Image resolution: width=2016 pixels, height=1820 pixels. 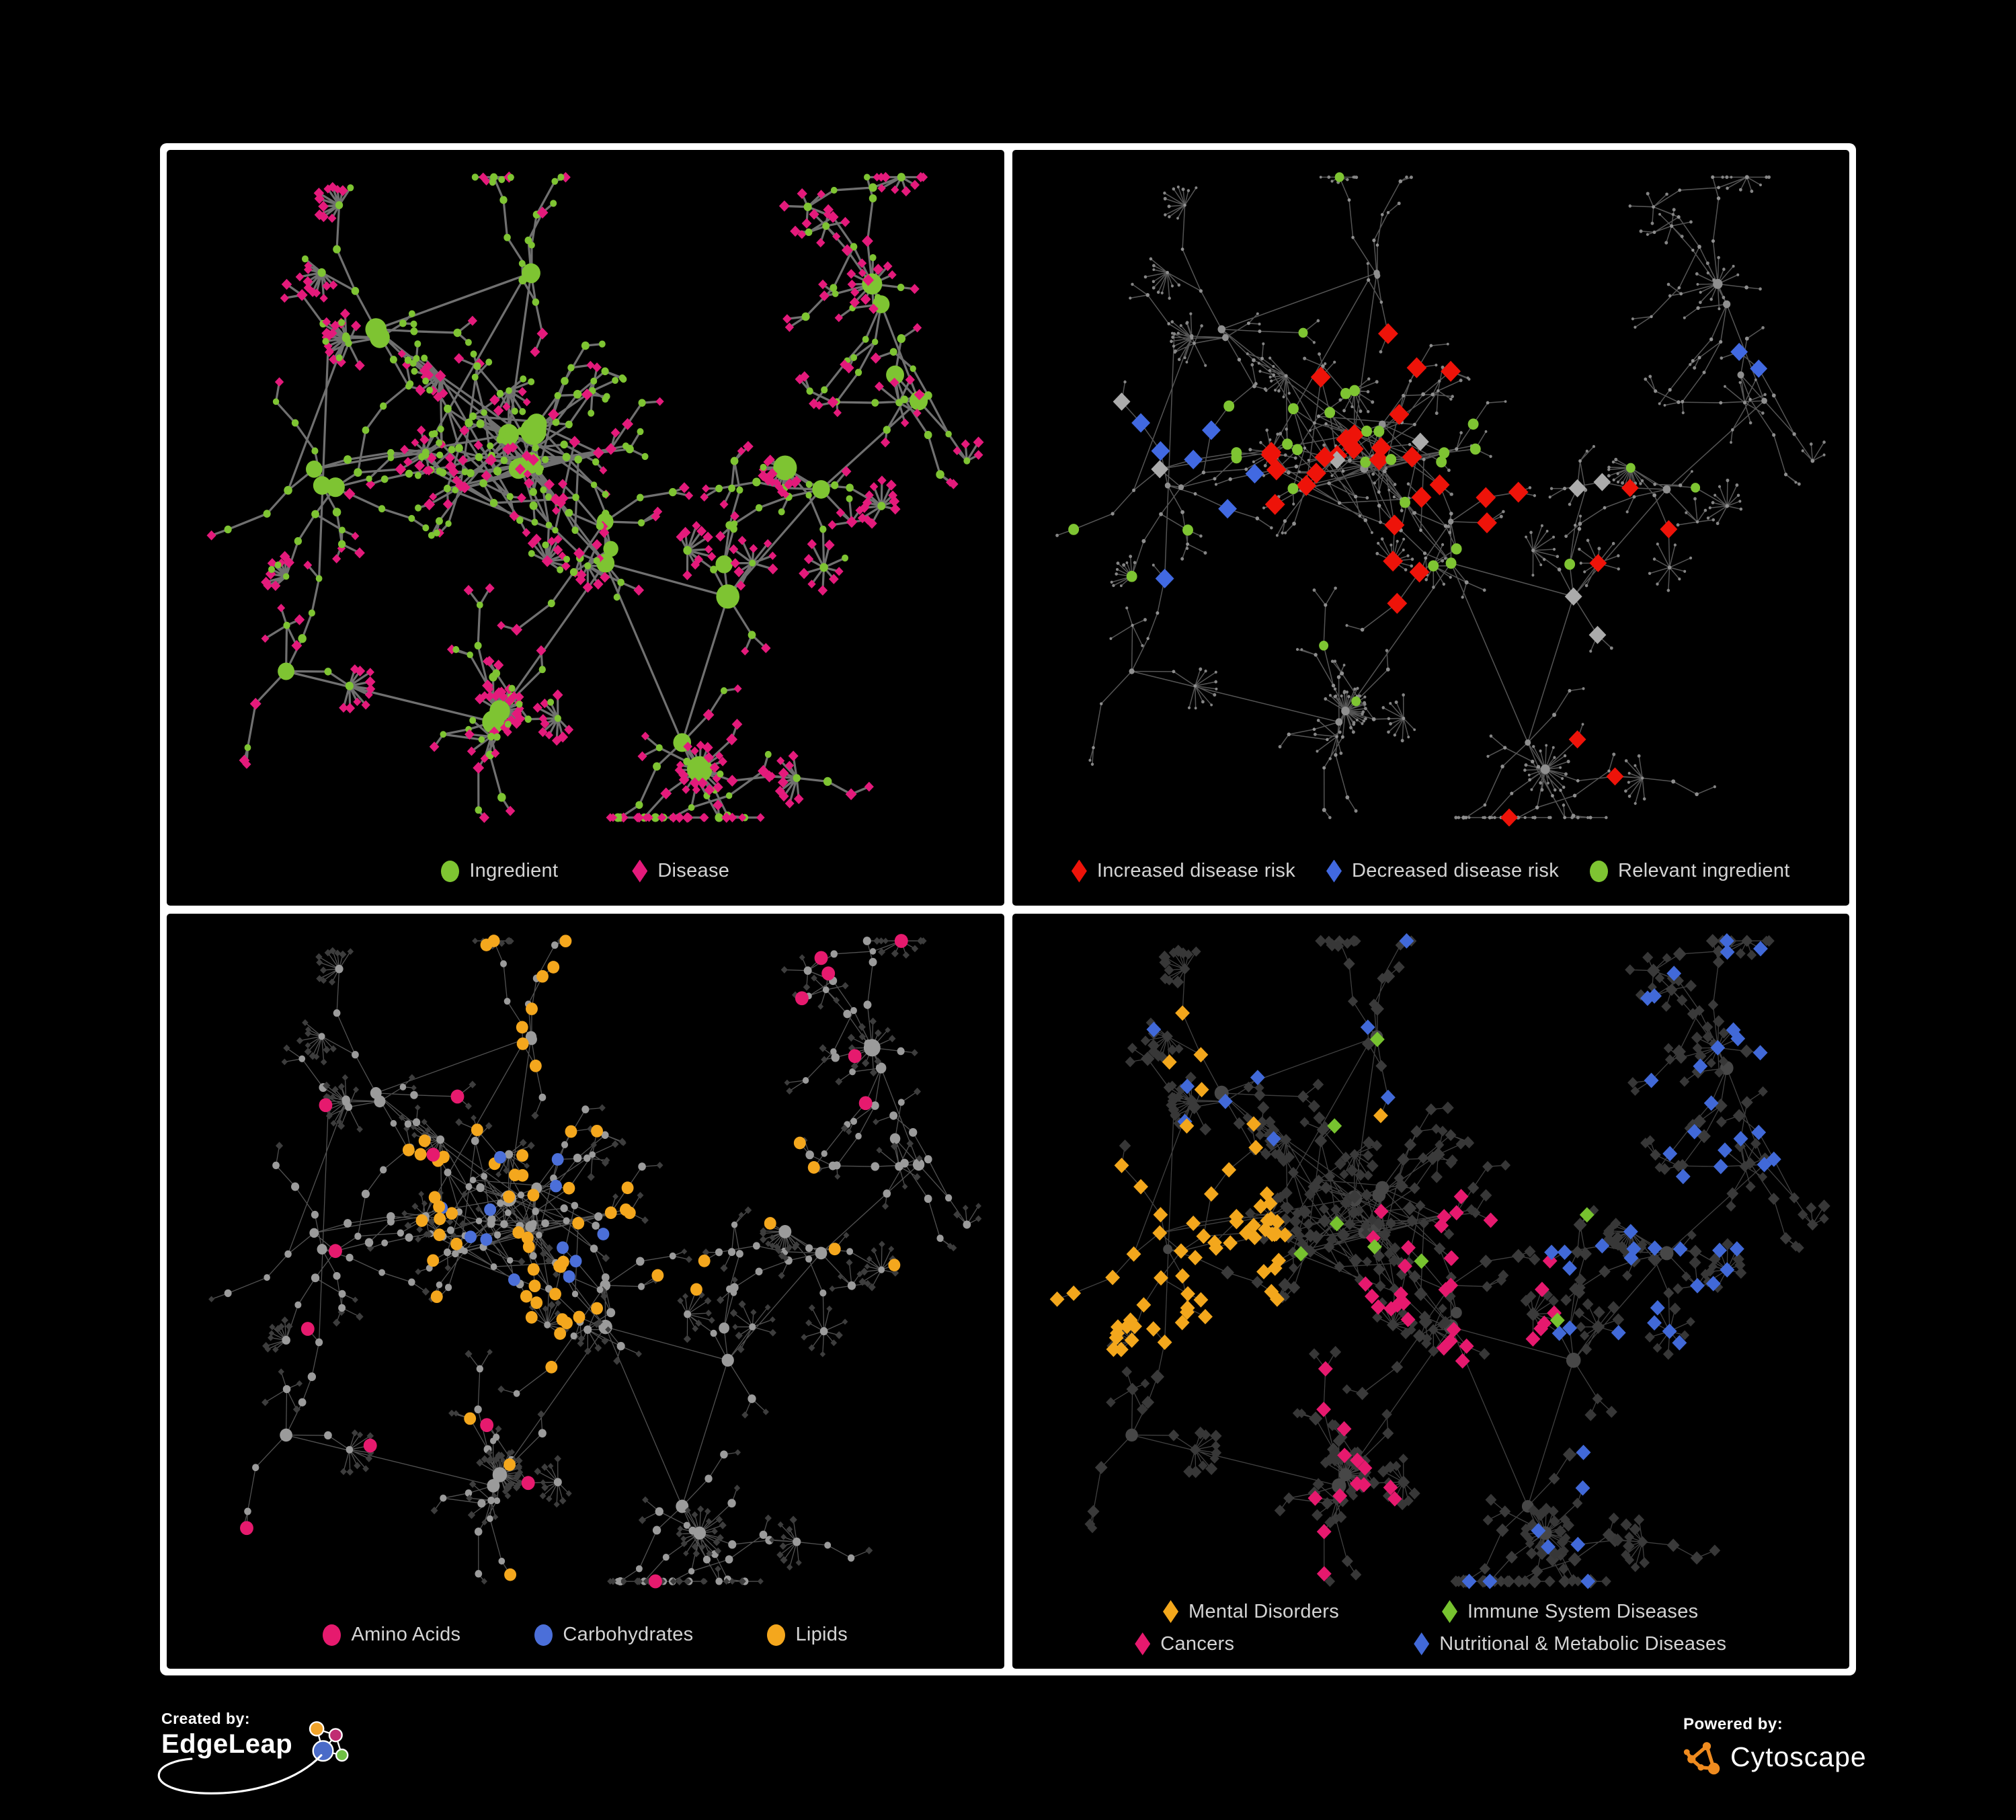 I want to click on legend-row: Amino Acids Carbohydrates Lipids, so click(x=585, y=1635).